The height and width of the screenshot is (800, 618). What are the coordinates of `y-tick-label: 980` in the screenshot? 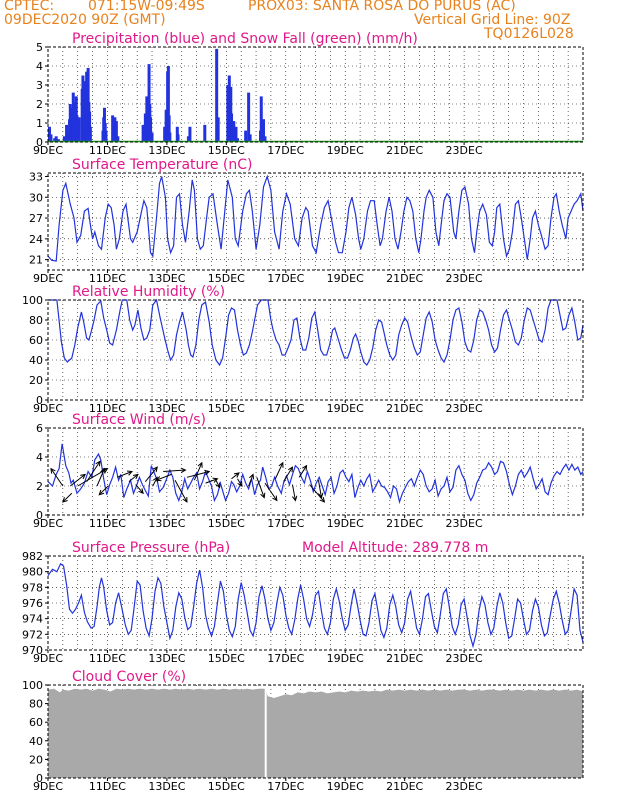 It's located at (32, 572).